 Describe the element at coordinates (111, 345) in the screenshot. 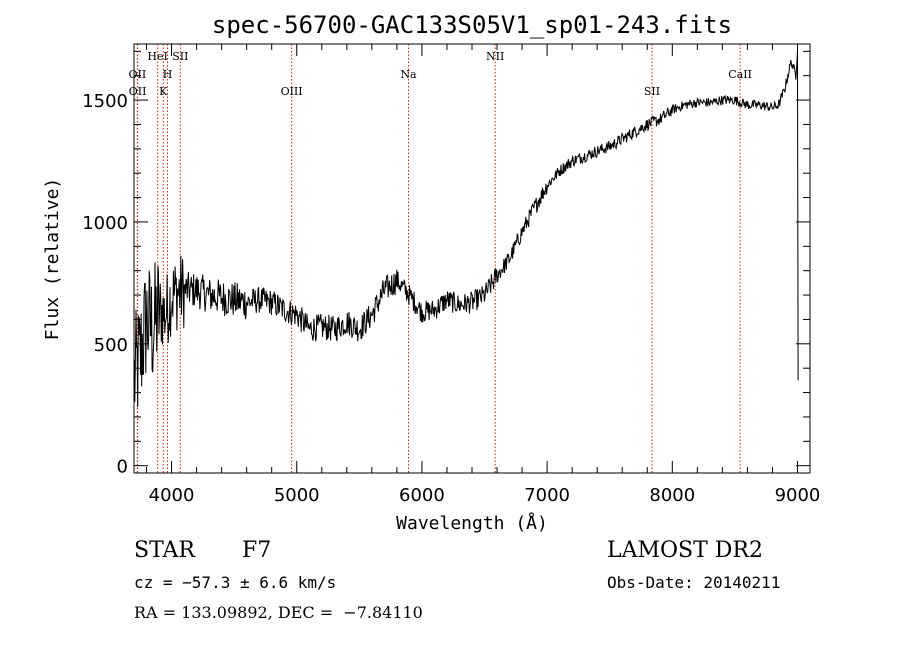

I see `y-tick-label: 500` at that location.